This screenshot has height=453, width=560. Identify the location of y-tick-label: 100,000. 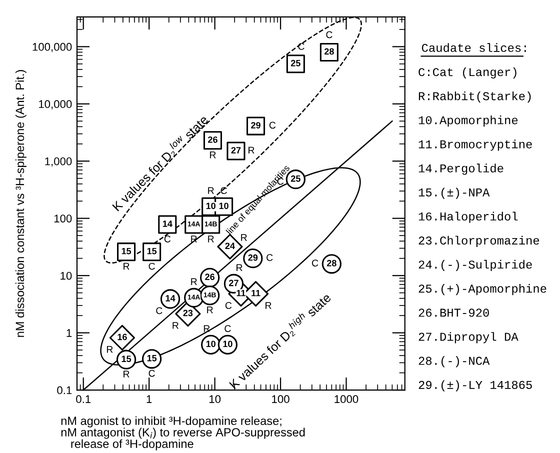
(52, 47).